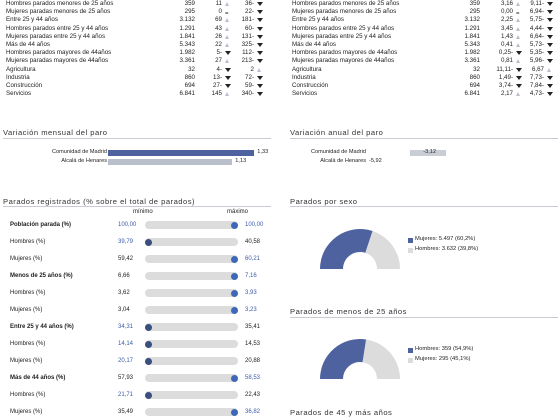 The image size is (560, 420). I want to click on row-label: Industria, so click(18, 77).